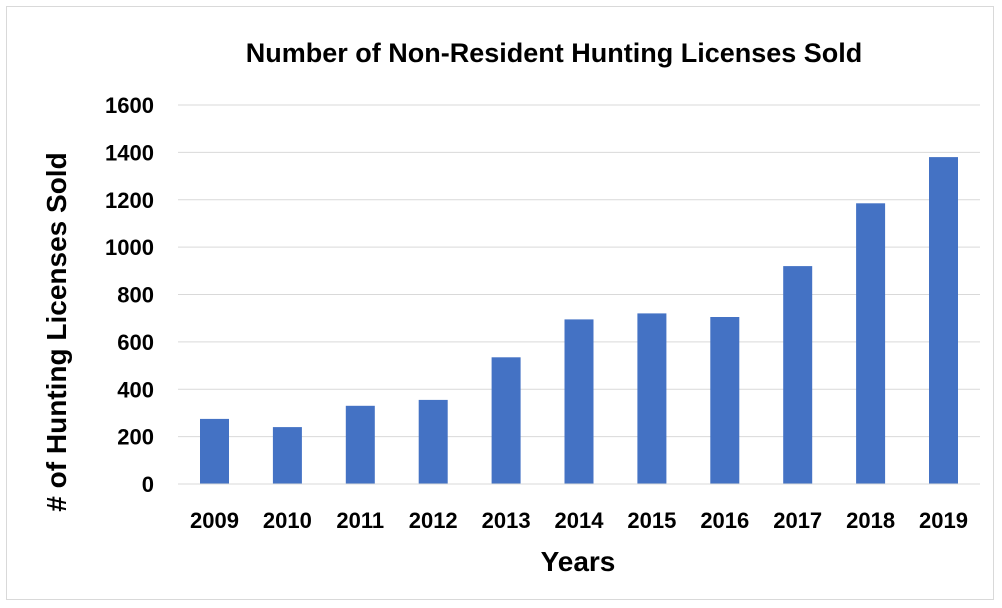 This screenshot has width=1002, height=608. What do you see at coordinates (871, 344) in the screenshot?
I see `bar-2018` at bounding box center [871, 344].